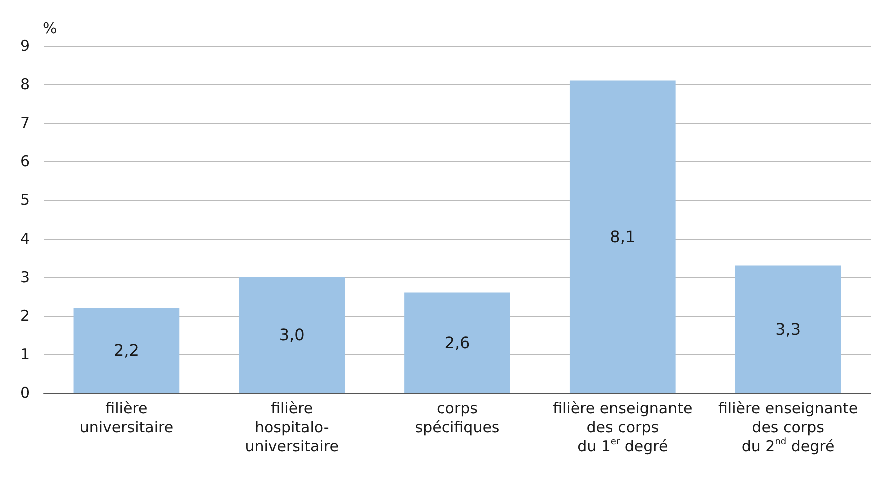 The width and height of the screenshot is (881, 478). What do you see at coordinates (25, 393) in the screenshot?
I see `y-tick-label: 0` at bounding box center [25, 393].